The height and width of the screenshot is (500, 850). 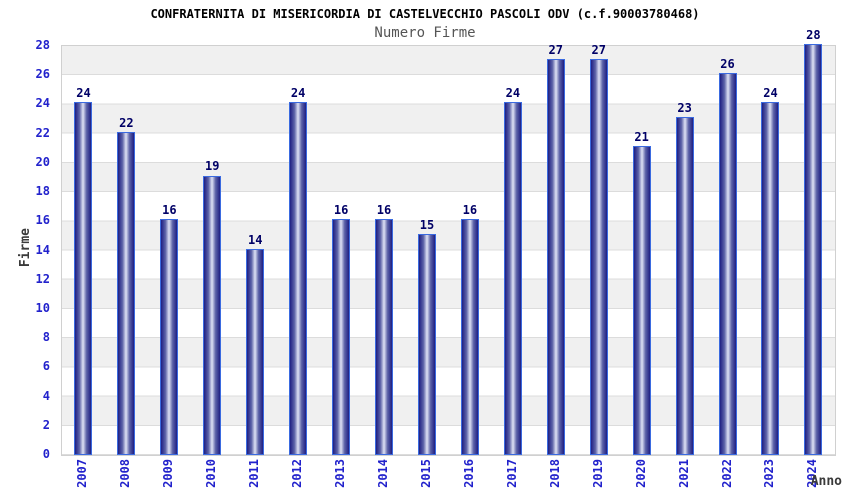 What do you see at coordinates (255, 239) in the screenshot?
I see `bar-value-label: 14` at bounding box center [255, 239].